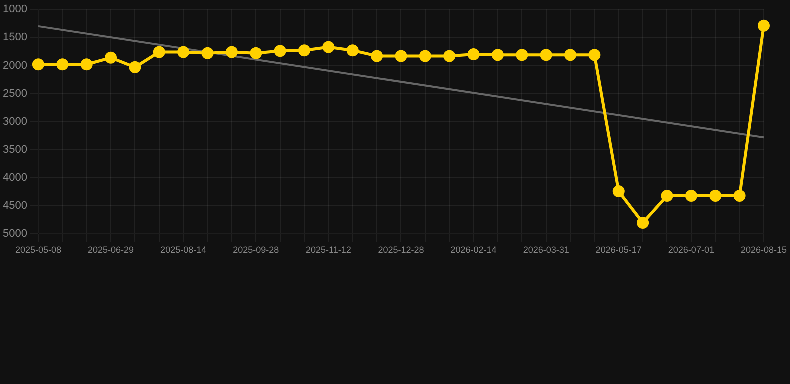  Describe the element at coordinates (256, 250) in the screenshot. I see `x-tick-label: 2025-09-28` at that location.